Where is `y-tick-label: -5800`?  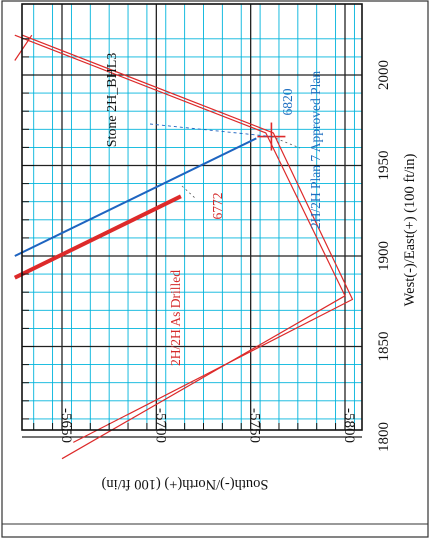 y-tick-label: -5800 is located at coordinates (349, 425).